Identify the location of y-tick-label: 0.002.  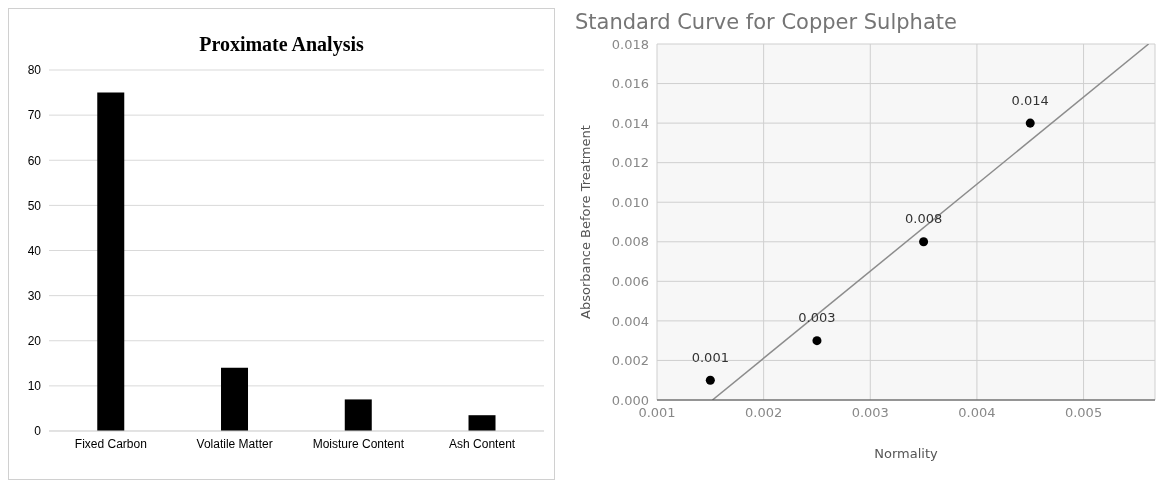
(630, 361).